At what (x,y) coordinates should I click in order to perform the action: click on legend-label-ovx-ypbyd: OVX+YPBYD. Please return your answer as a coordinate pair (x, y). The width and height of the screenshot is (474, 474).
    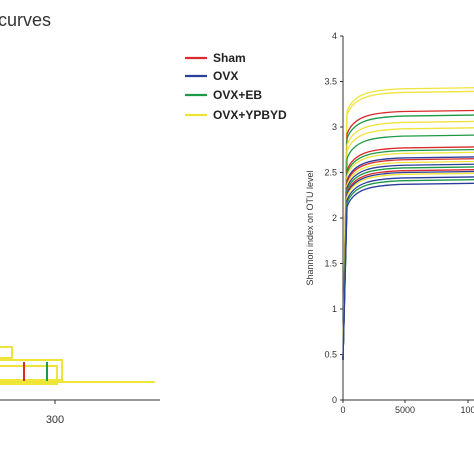
    Looking at the image, I should click on (250, 115).